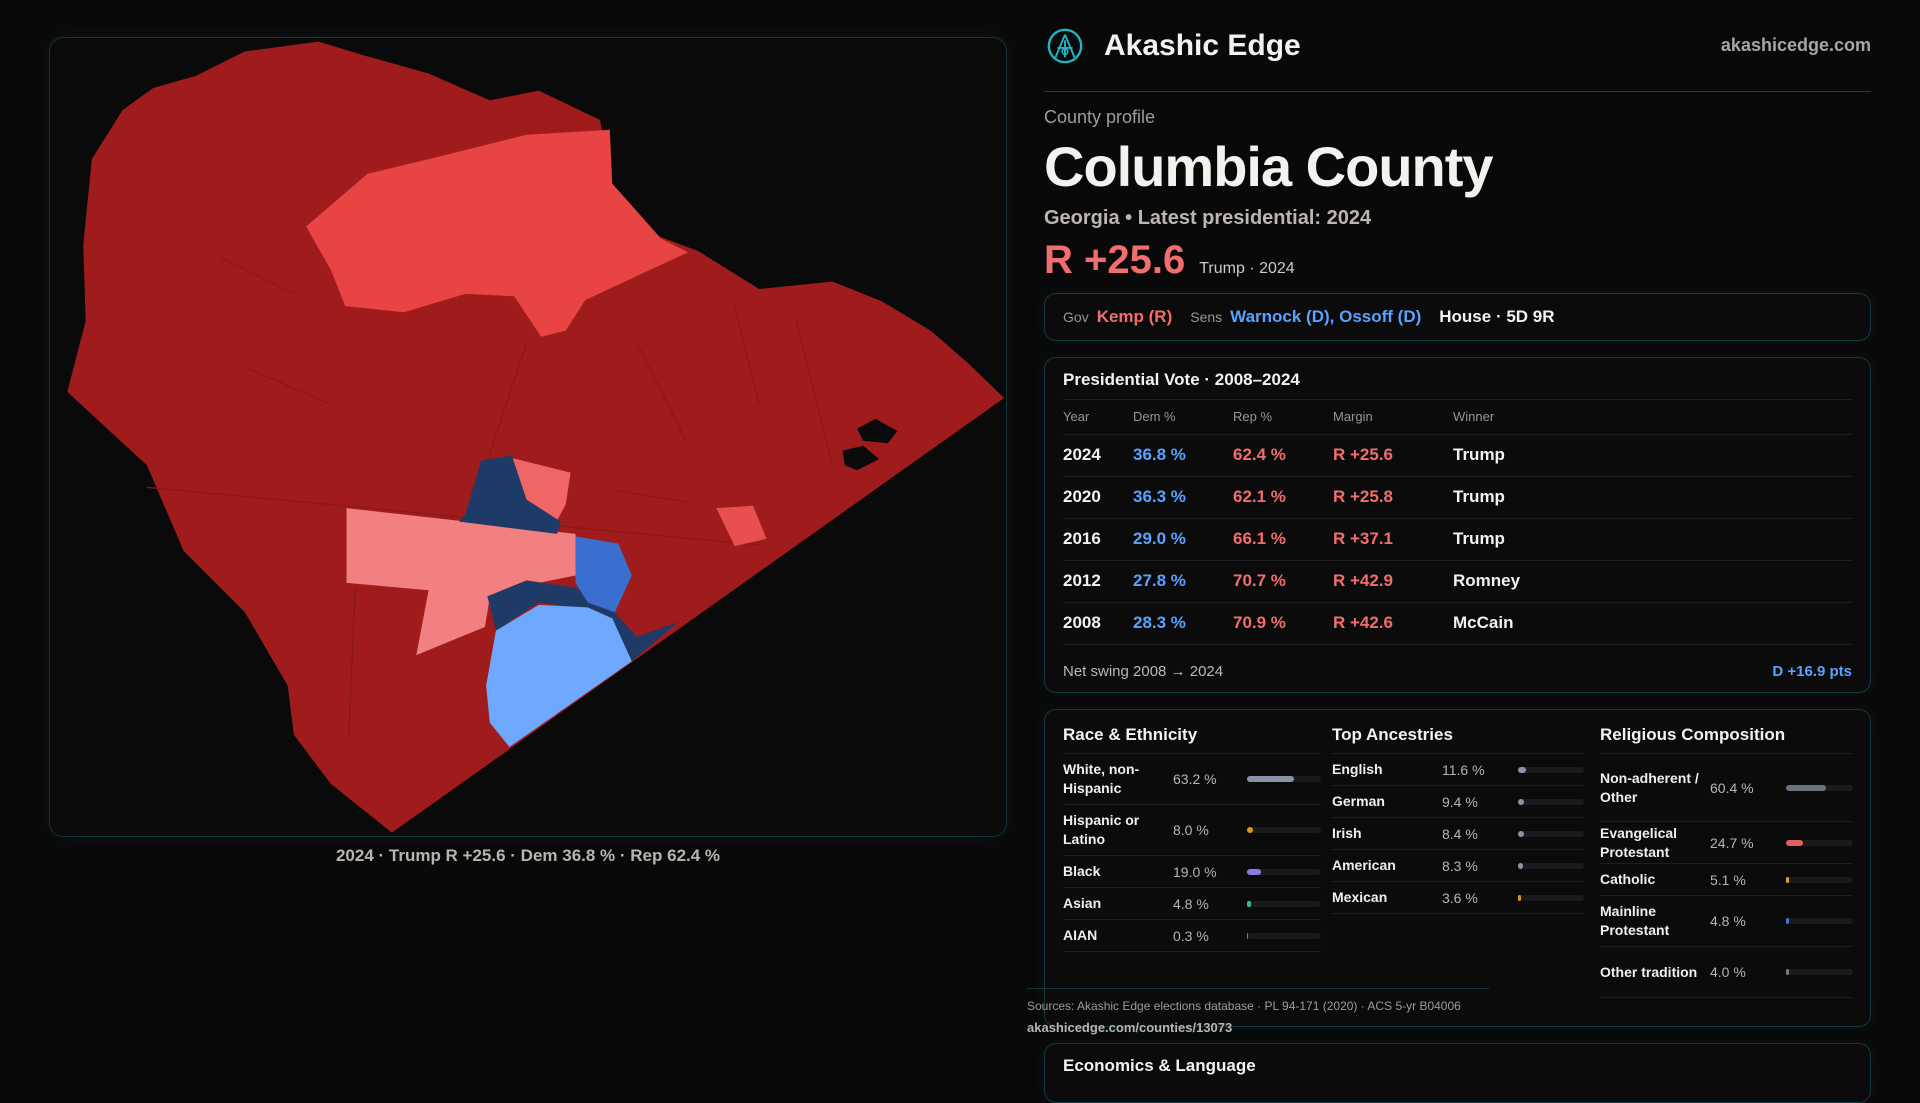  What do you see at coordinates (1652, 623) in the screenshot?
I see `winner-cell: McCain` at bounding box center [1652, 623].